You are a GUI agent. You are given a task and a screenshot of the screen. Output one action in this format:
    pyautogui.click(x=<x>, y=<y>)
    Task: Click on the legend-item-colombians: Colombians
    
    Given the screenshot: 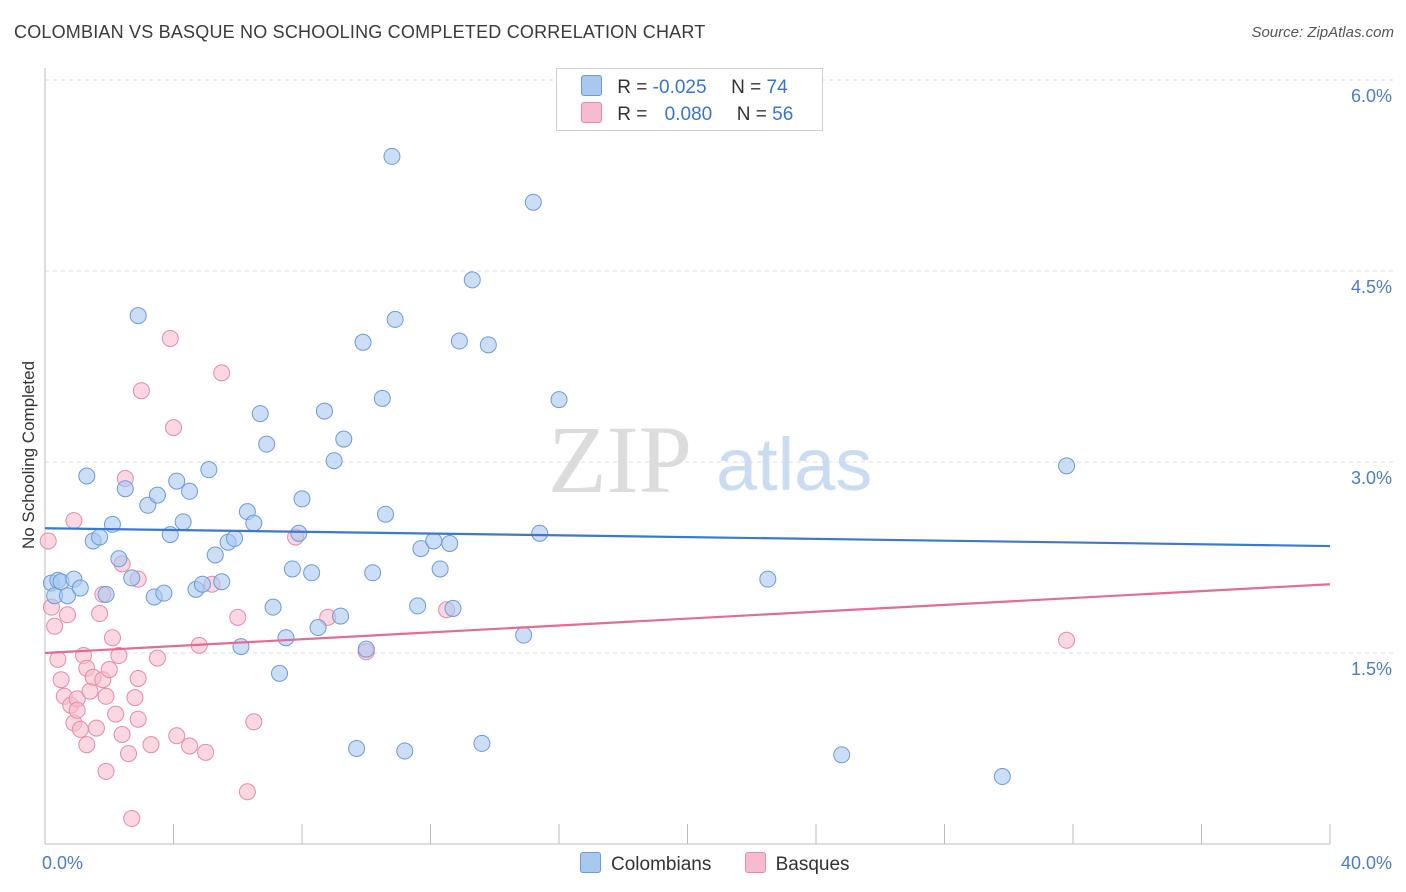 What is the action you would take?
    pyautogui.click(x=645, y=864)
    